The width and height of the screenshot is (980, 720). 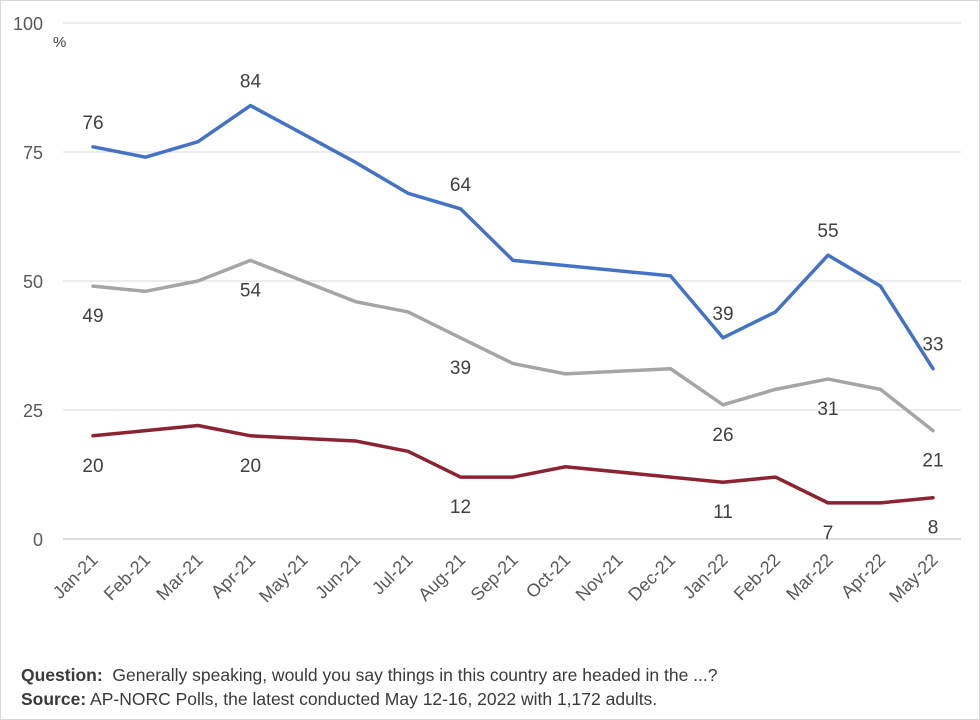 I want to click on y-tick-label: 0, so click(x=38, y=540).